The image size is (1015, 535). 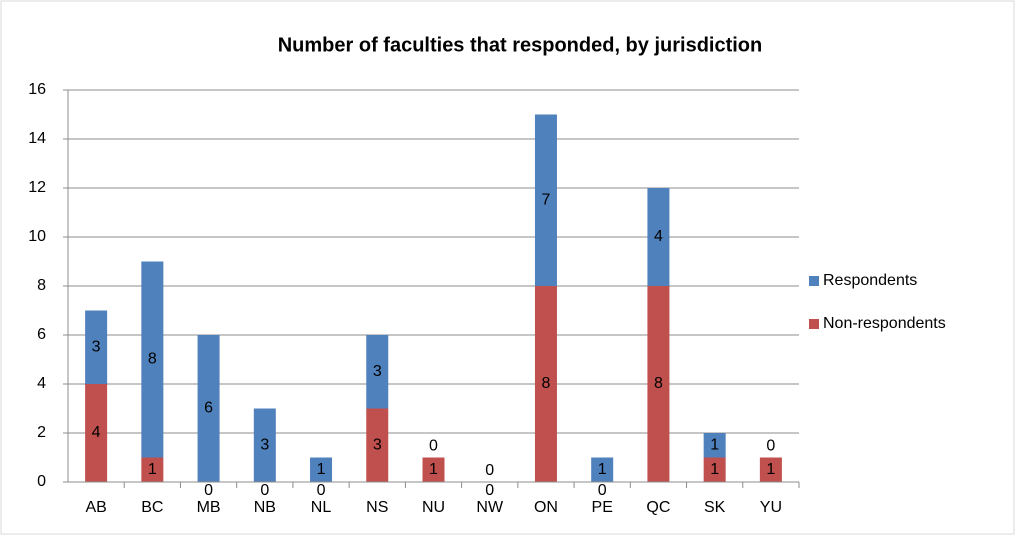 I want to click on legend-label: Respondents, so click(x=870, y=280).